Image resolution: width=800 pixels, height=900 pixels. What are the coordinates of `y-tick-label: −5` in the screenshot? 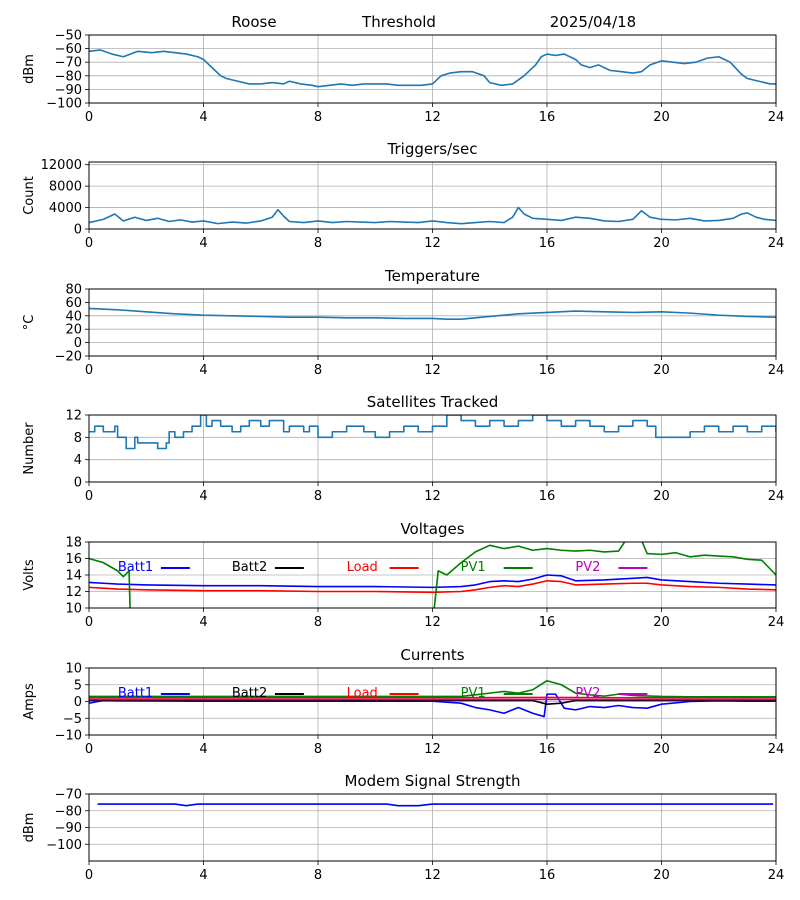 It's located at (72, 719).